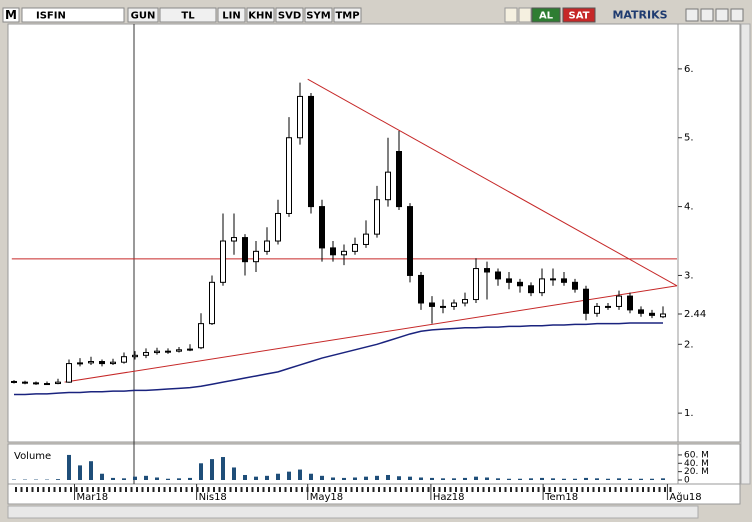  I want to click on button-label: SVD, so click(289, 16).